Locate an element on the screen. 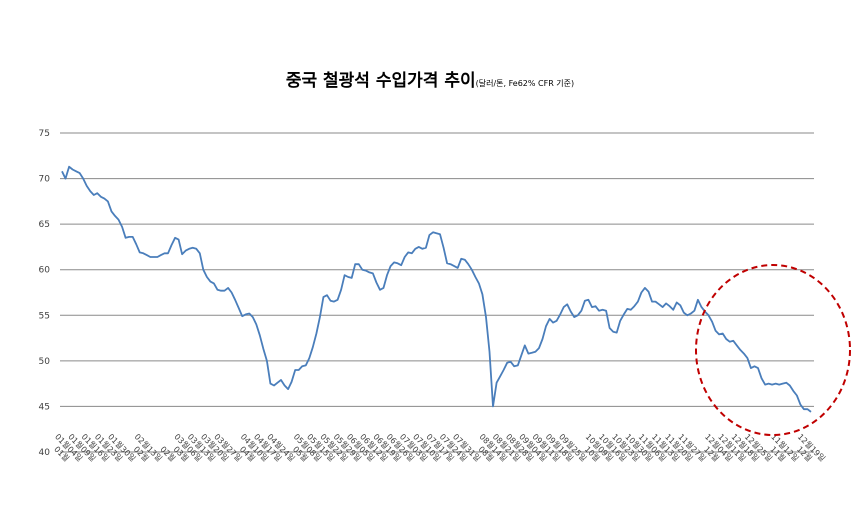  y-tick-label: 70 is located at coordinates (45, 180).